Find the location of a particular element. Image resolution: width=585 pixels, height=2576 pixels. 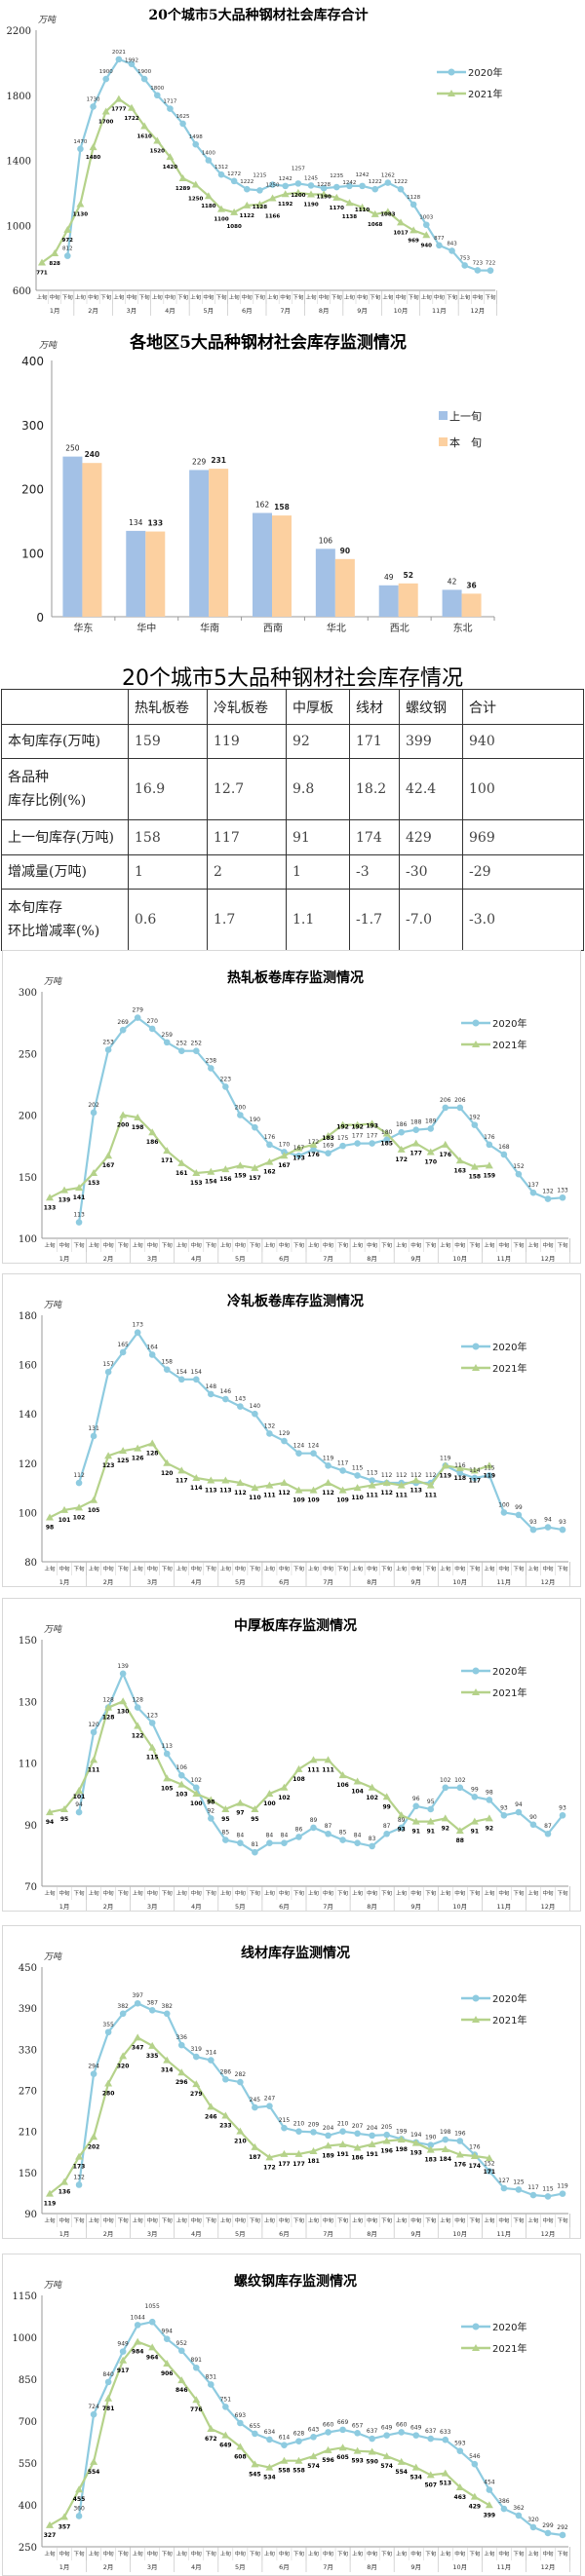

data-label: 101 is located at coordinates (79, 1797).